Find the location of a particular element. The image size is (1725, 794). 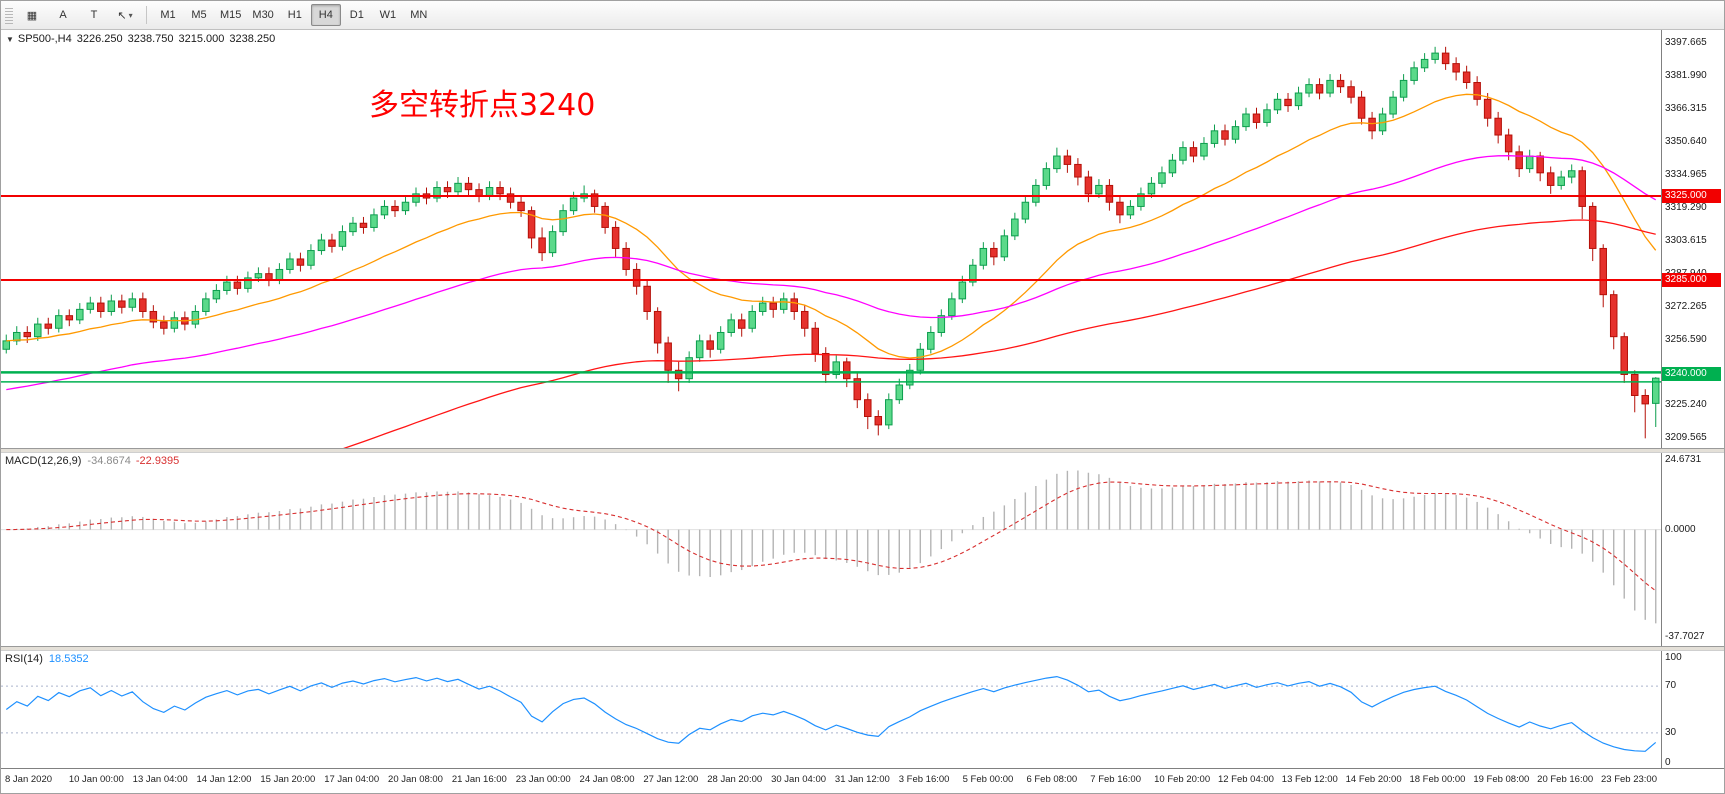

timeframe-button-m5: M5 is located at coordinates (199, 15).